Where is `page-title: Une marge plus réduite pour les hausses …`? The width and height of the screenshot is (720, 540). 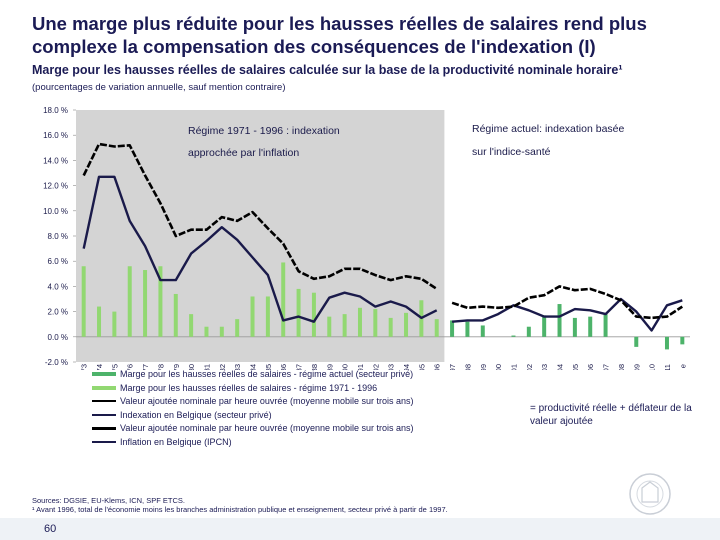 page-title: Une marge plus réduite pour les hausses … is located at coordinates (339, 35).